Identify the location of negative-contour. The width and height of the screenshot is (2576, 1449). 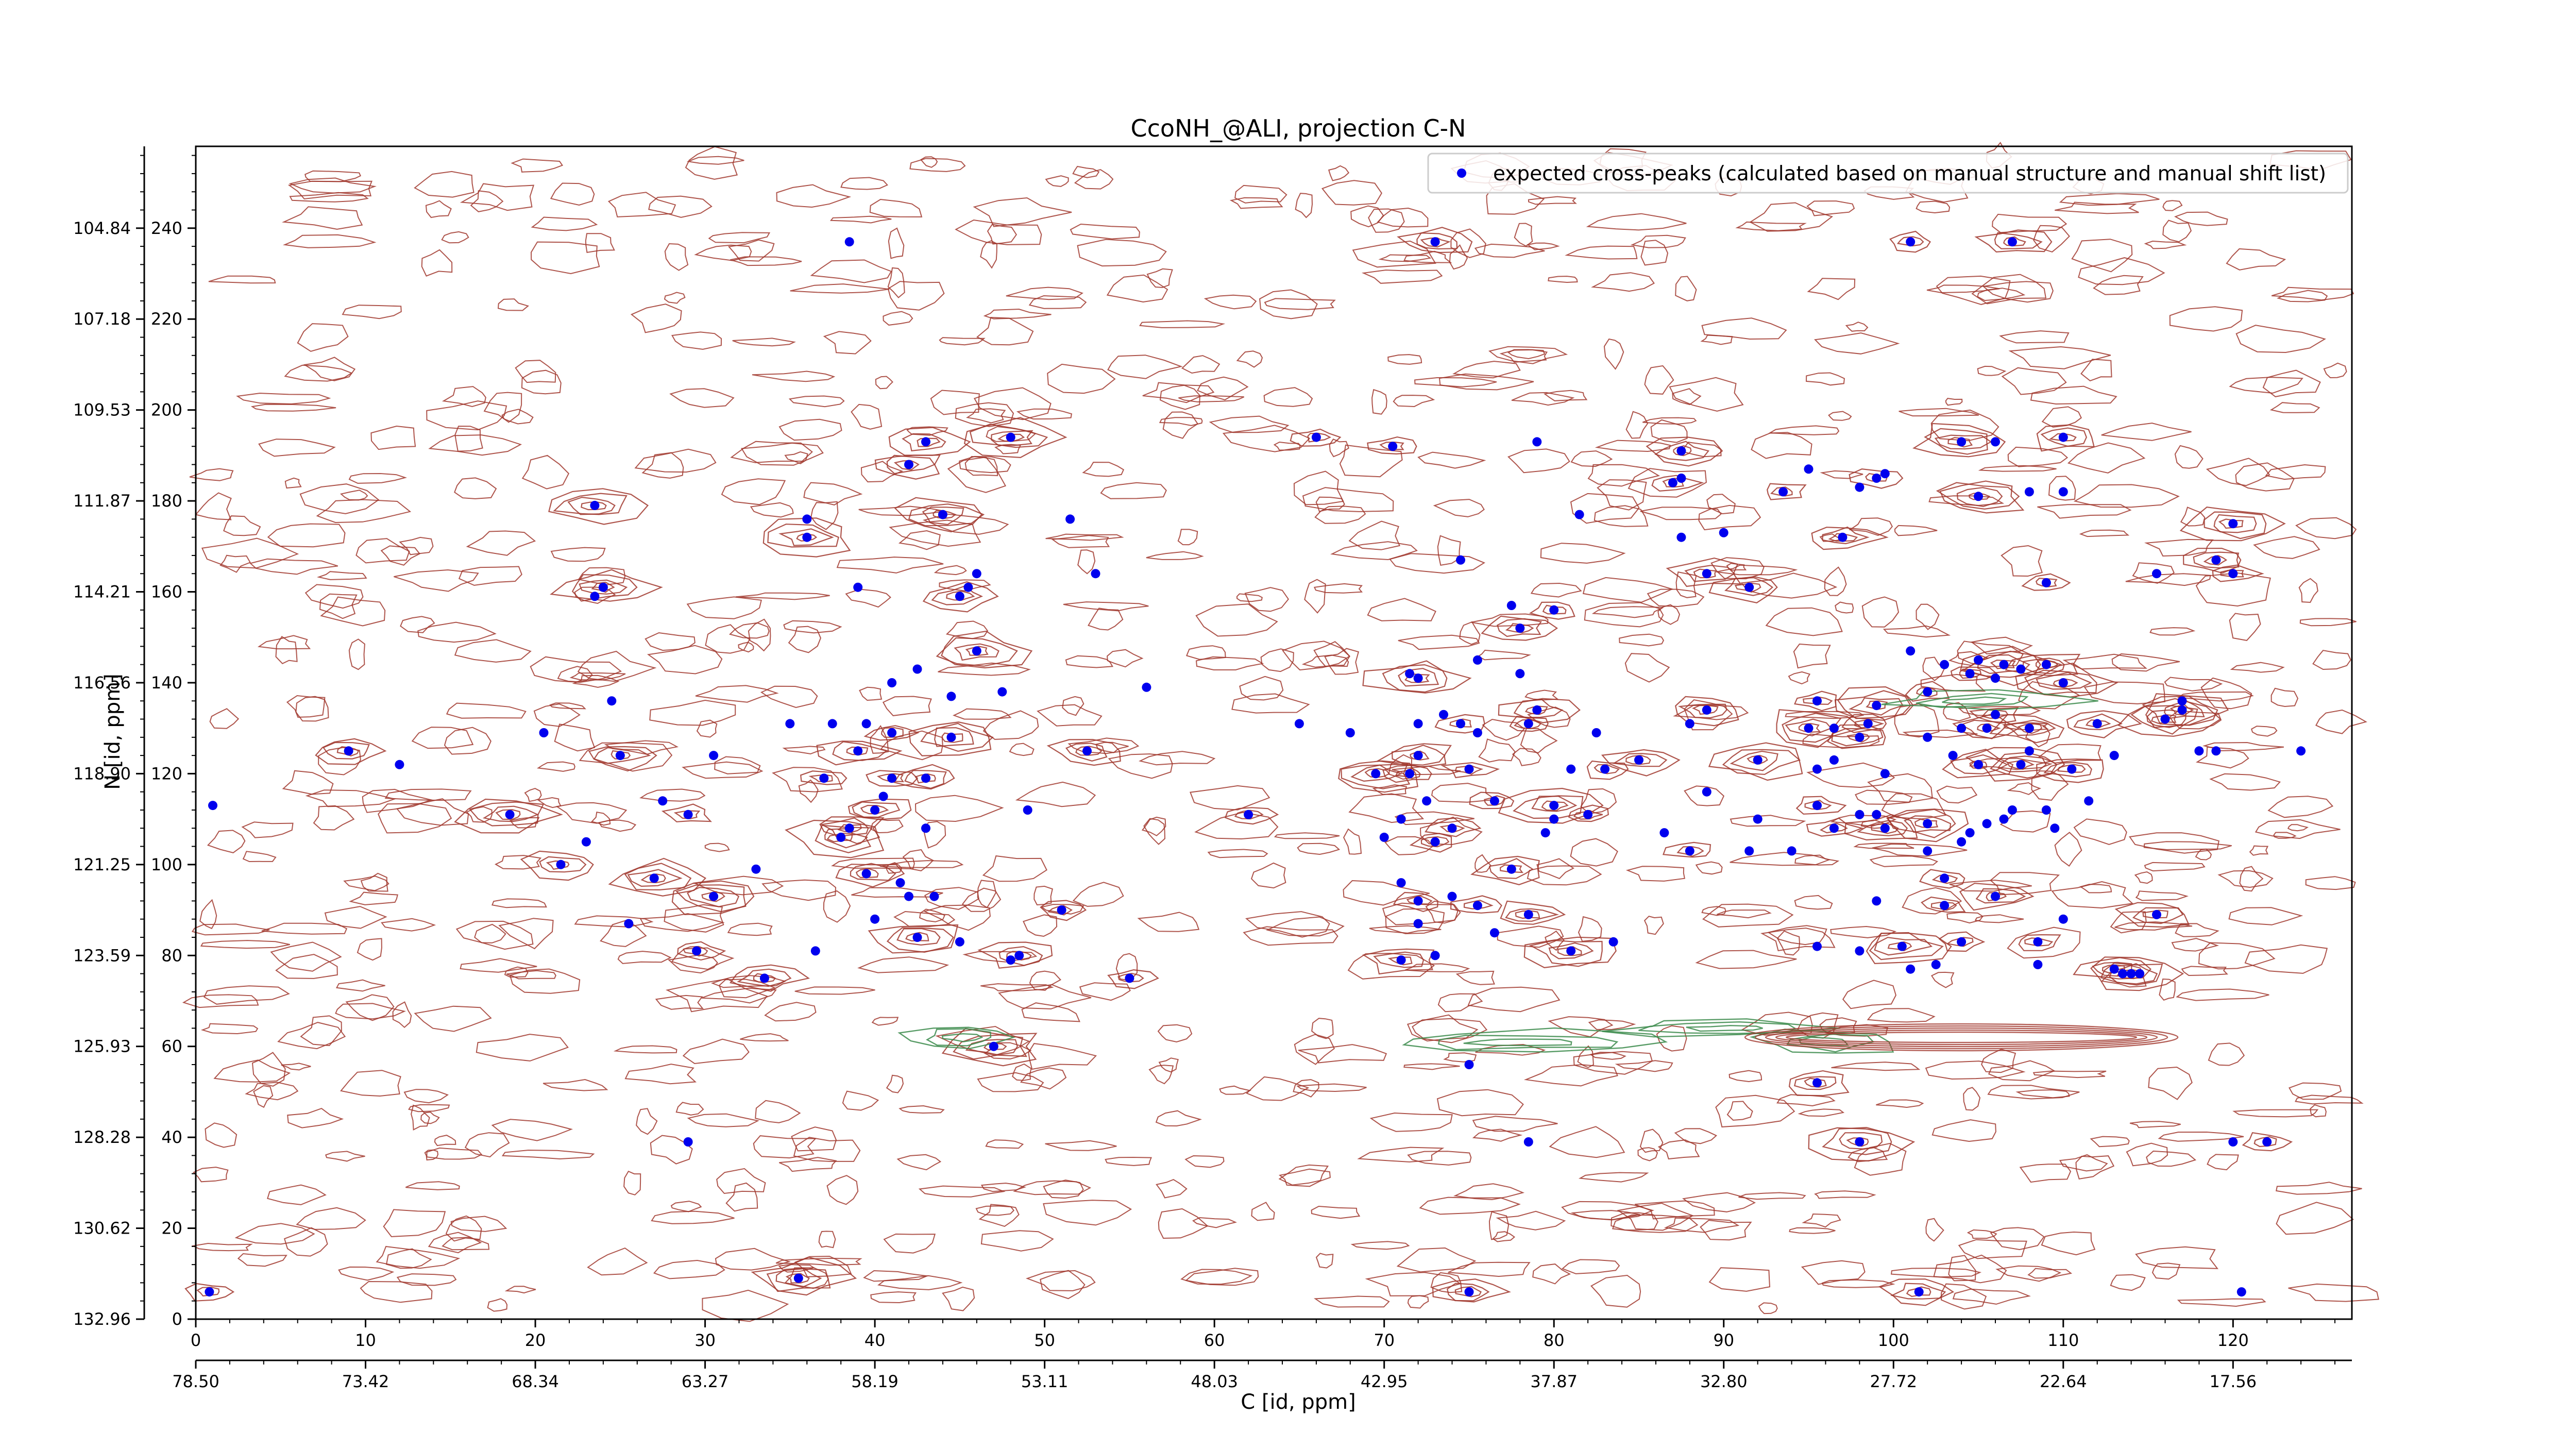
(1724, 1028).